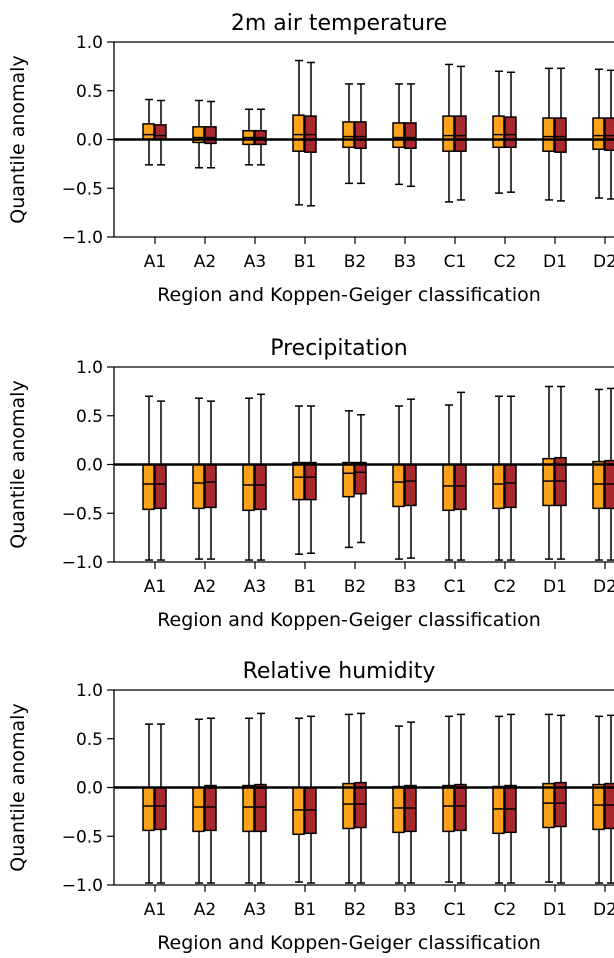 Image resolution: width=614 pixels, height=958 pixels. Describe the element at coordinates (255, 910) in the screenshot. I see `x-tick-label: A3` at that location.